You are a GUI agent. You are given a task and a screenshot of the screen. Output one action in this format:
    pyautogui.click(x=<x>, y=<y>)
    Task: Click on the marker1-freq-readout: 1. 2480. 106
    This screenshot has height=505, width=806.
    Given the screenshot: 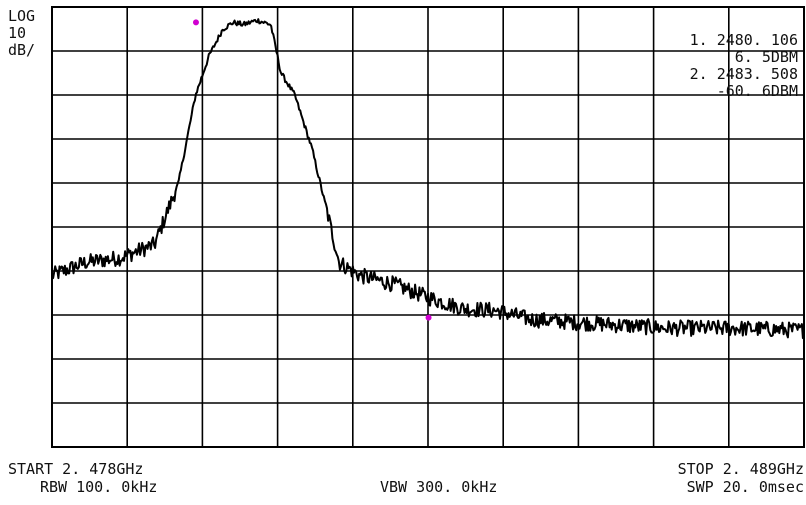 What is the action you would take?
    pyautogui.click(x=743, y=40)
    